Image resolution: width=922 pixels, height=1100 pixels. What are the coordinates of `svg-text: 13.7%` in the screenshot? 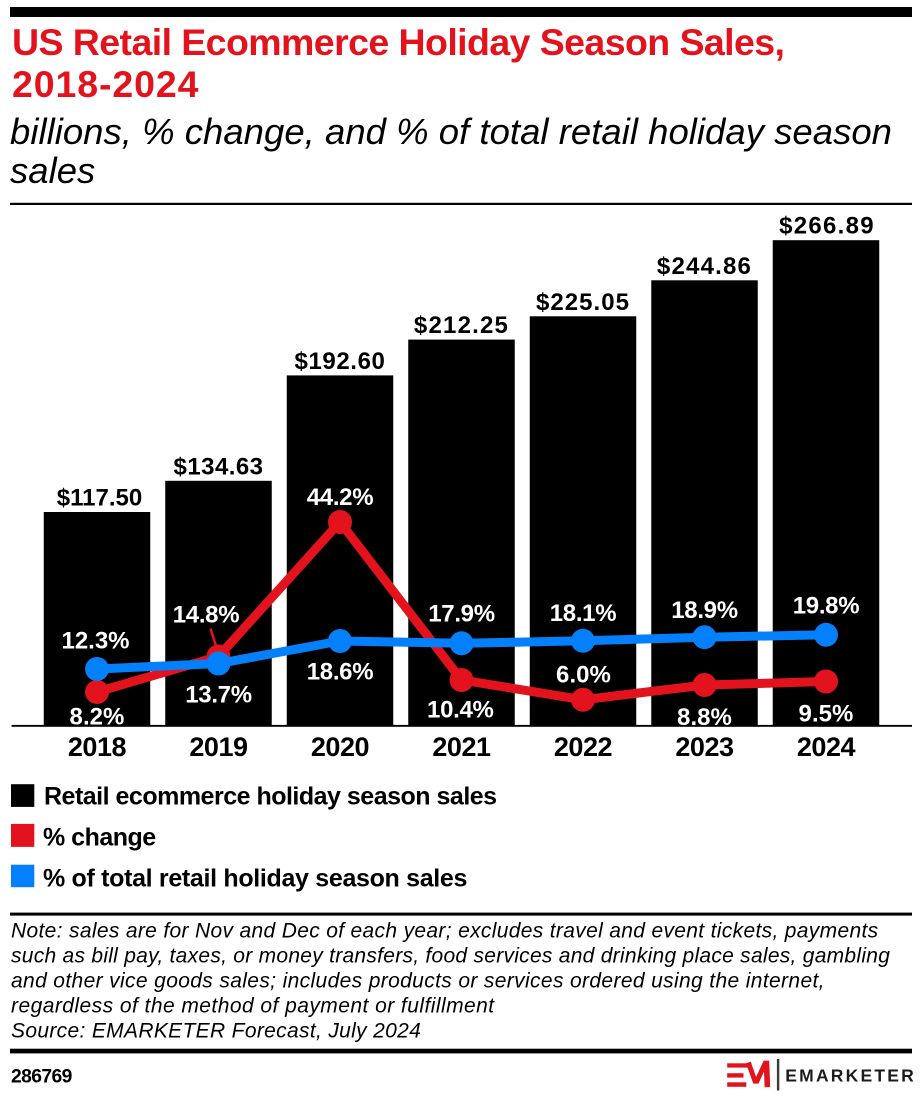 It's located at (218, 695).